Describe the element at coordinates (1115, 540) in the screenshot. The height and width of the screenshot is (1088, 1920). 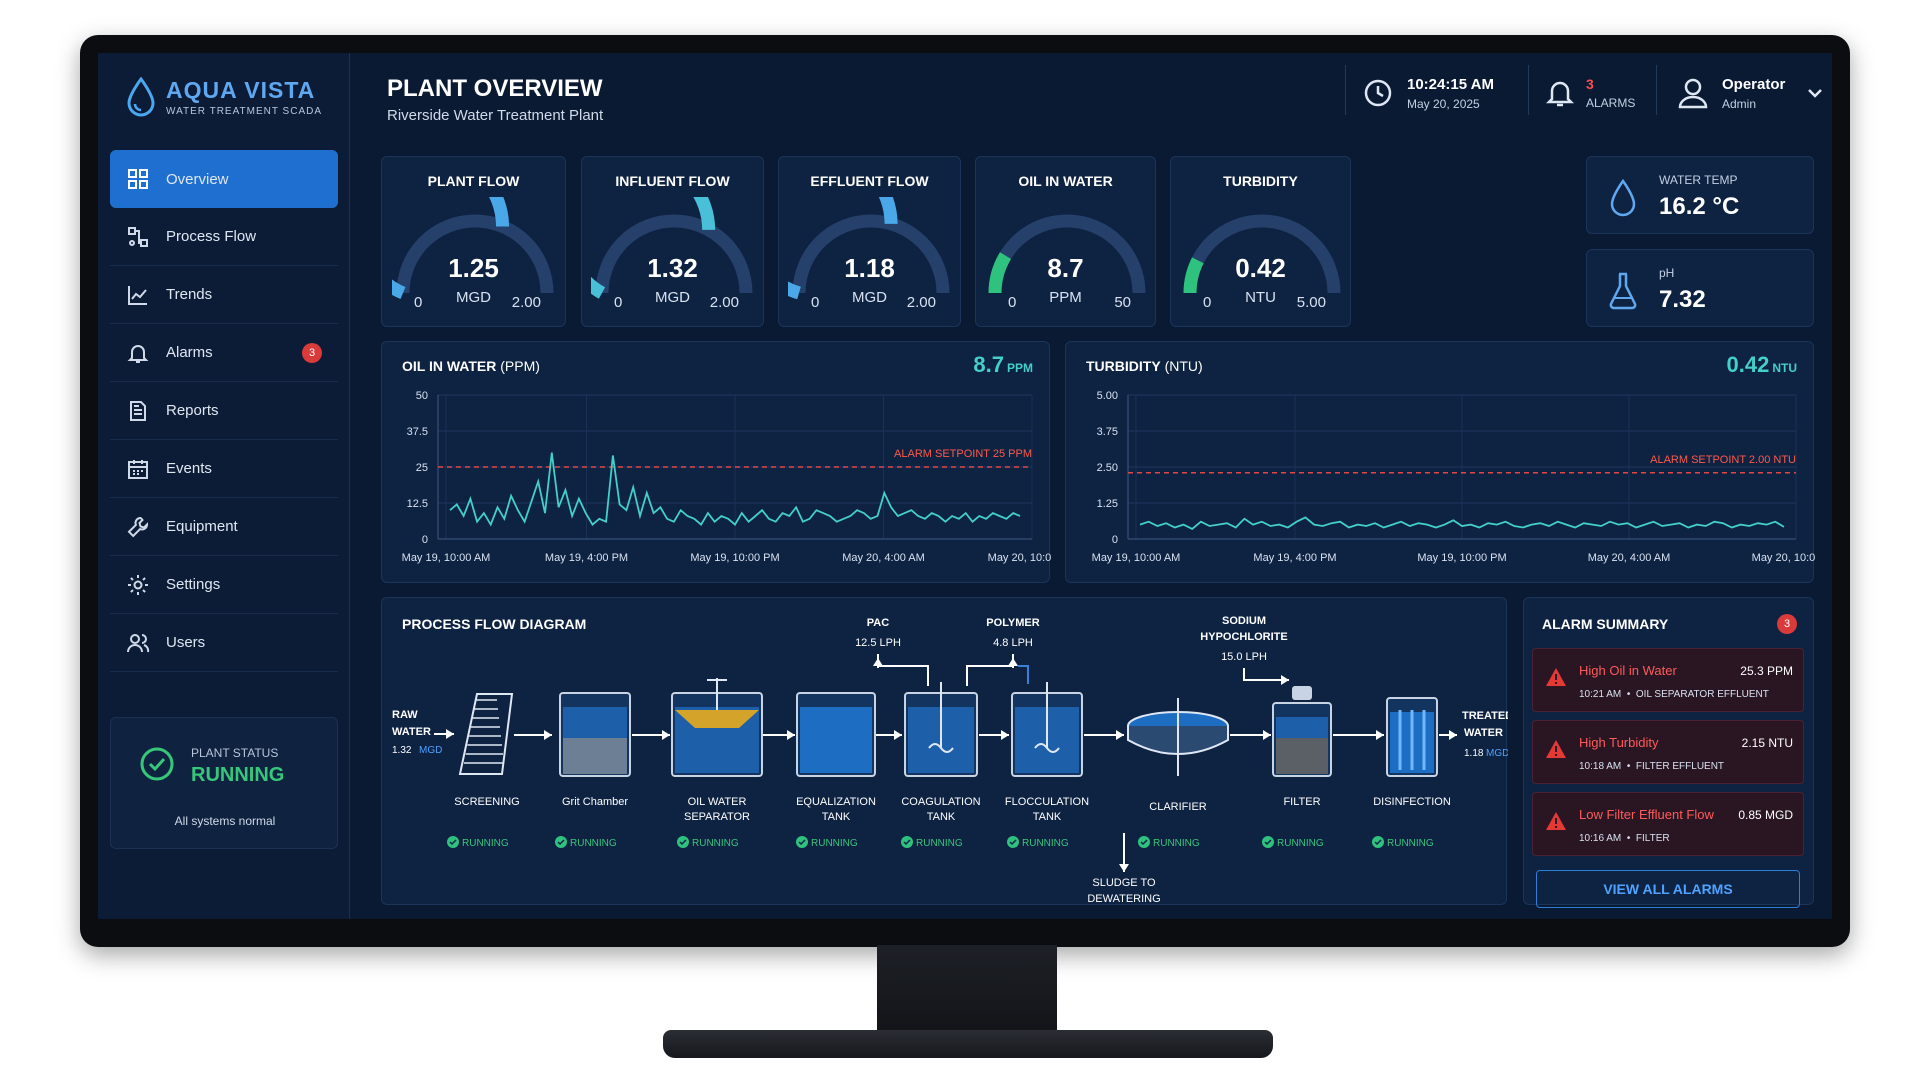
I see `y-tick-label: 0` at that location.